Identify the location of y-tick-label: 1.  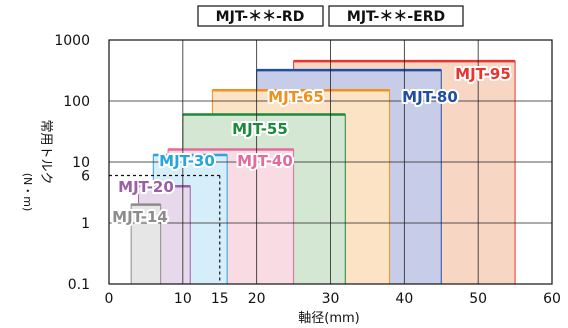
(85, 224).